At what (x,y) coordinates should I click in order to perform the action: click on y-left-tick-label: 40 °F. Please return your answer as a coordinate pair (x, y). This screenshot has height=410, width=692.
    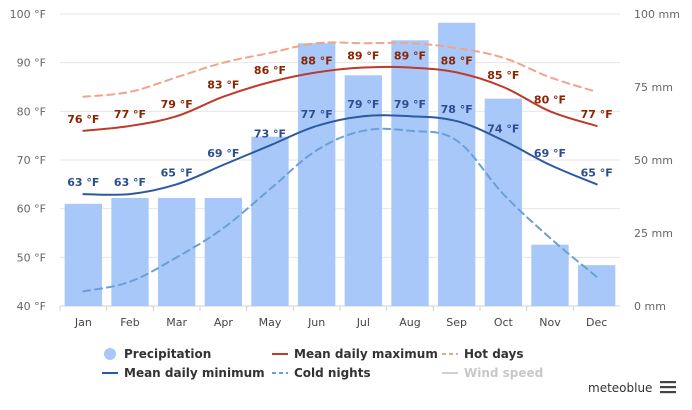
    Looking at the image, I should click on (31, 306).